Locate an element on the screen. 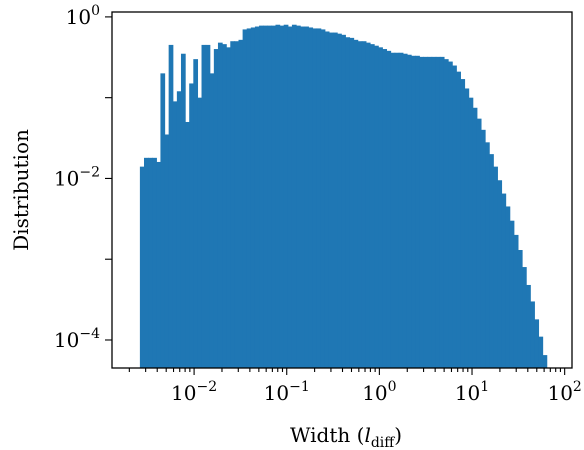  y-tick-label: 10⁻² is located at coordinates (77, 177).